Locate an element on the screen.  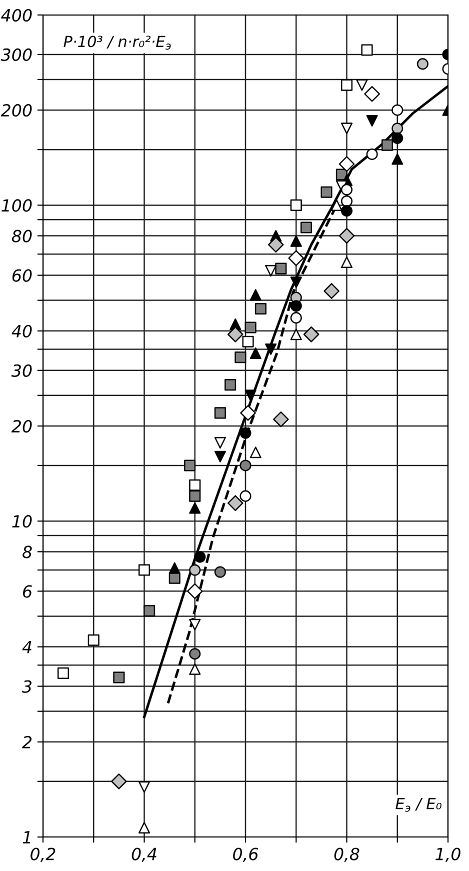
y-tick-label: 400 is located at coordinates (16, 15).